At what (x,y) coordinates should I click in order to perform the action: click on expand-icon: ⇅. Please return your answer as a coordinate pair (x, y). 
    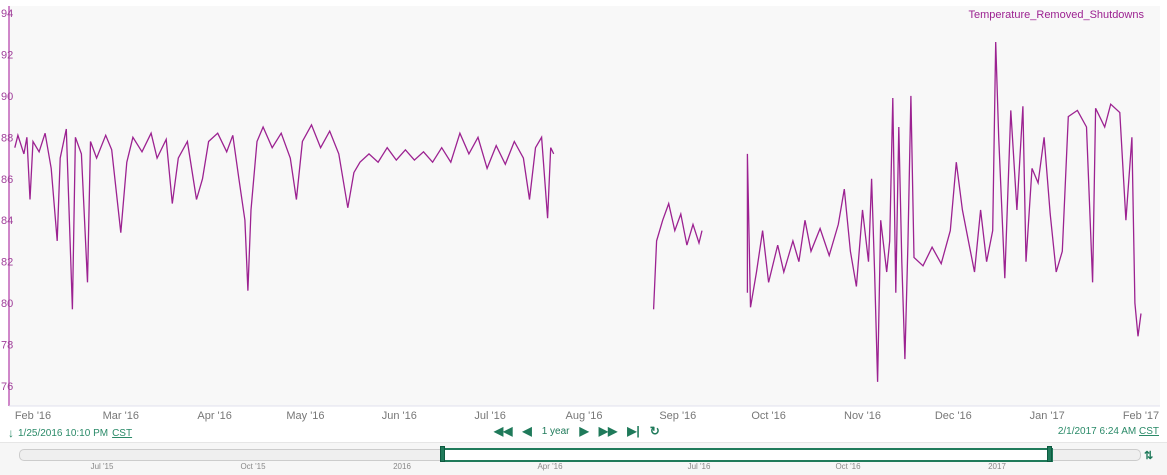
    Looking at the image, I should click on (1149, 456).